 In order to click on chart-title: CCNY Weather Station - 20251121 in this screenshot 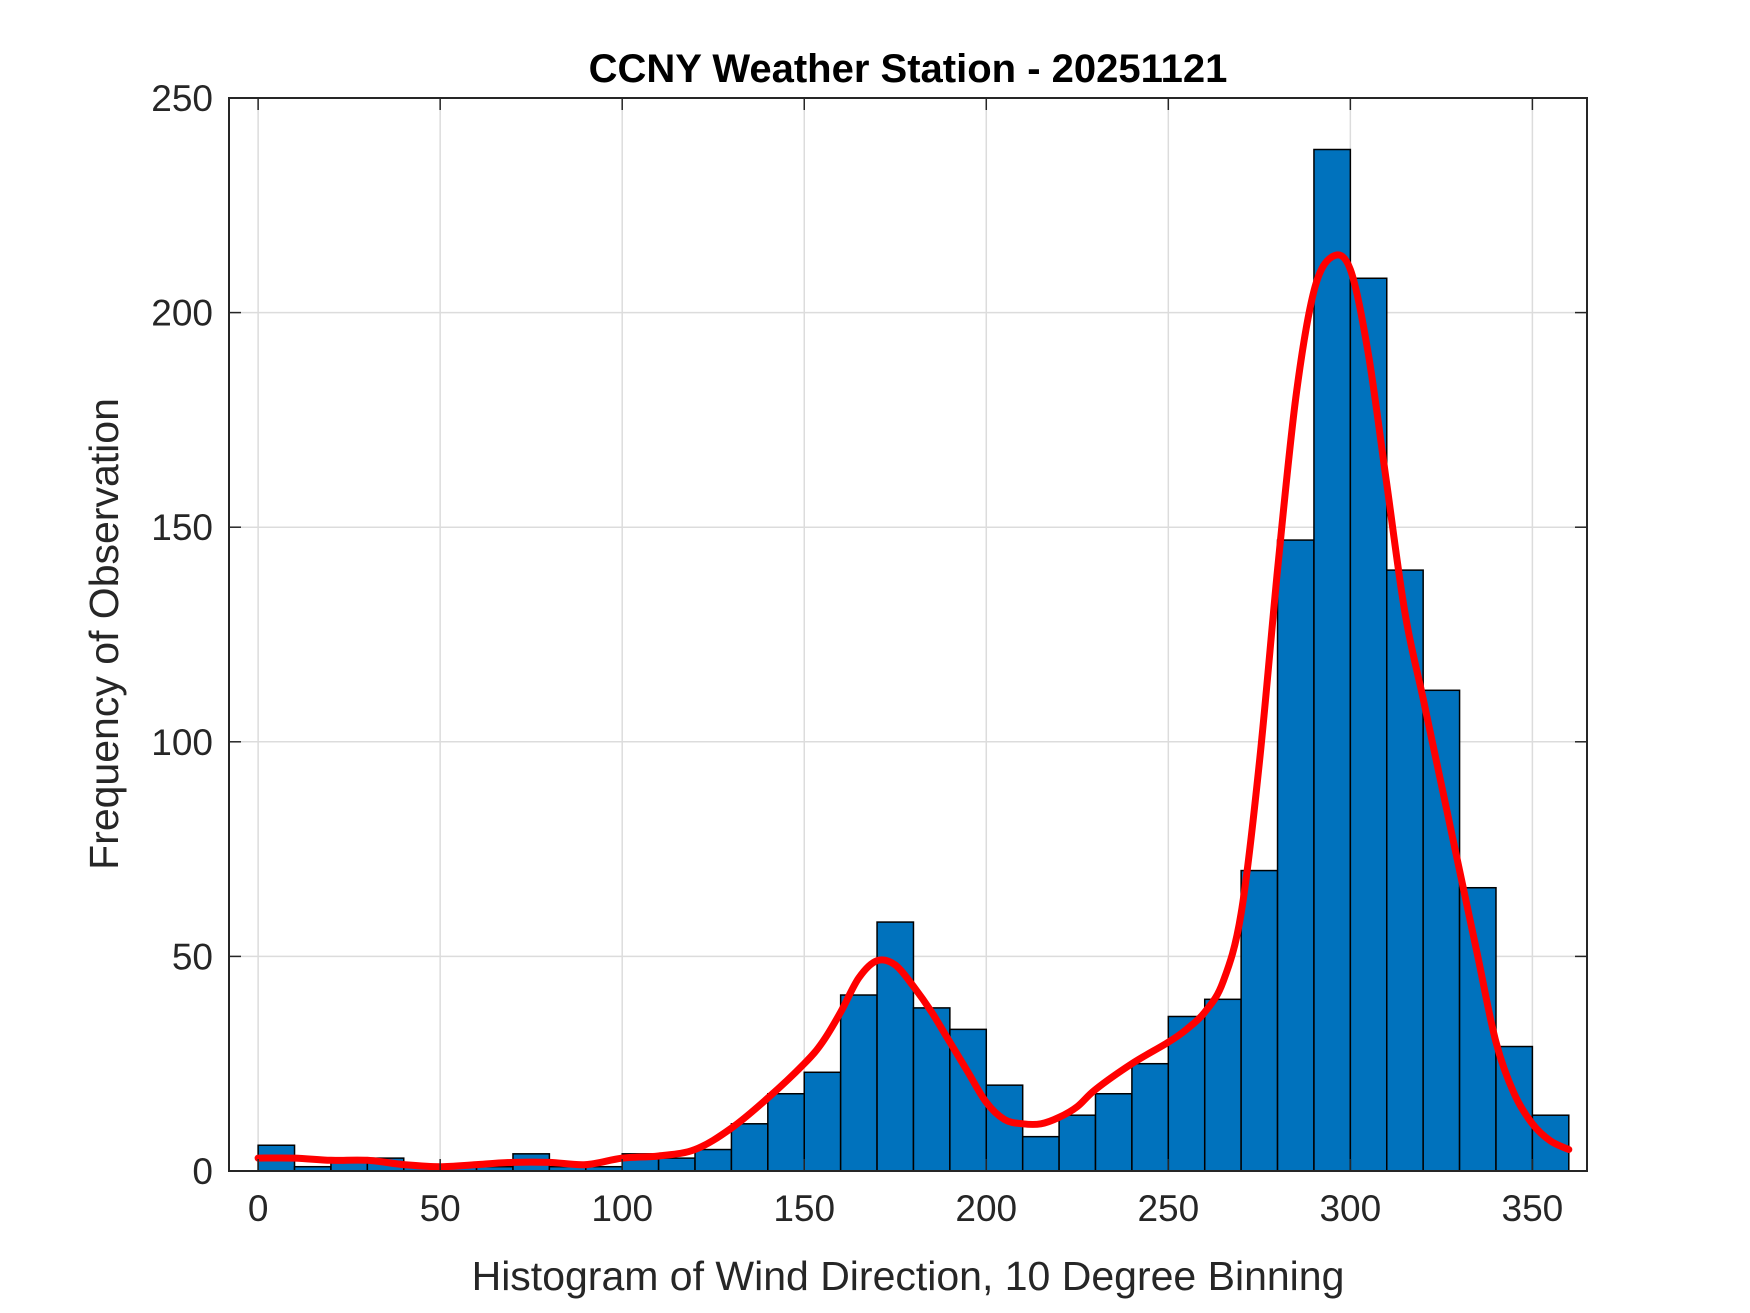, I will do `click(908, 69)`.